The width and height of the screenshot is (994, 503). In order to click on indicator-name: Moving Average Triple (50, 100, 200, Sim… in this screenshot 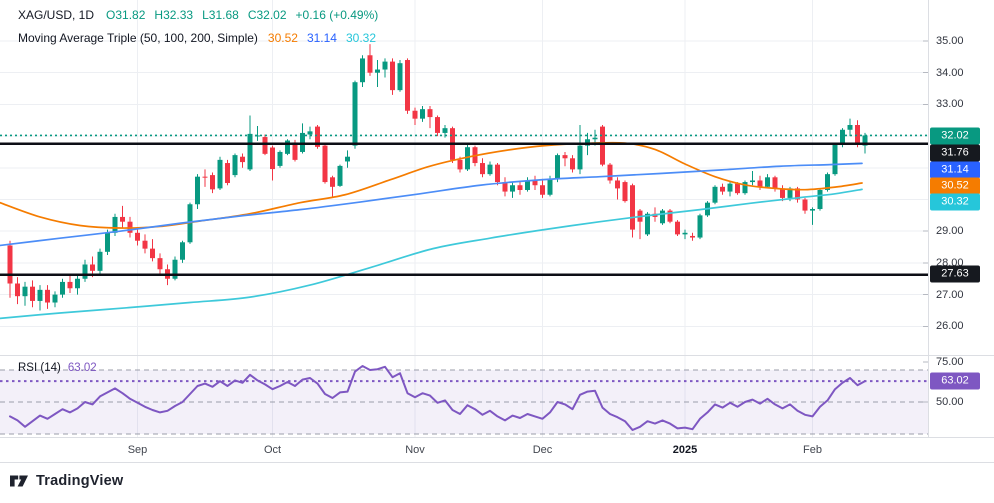, I will do `click(138, 38)`.